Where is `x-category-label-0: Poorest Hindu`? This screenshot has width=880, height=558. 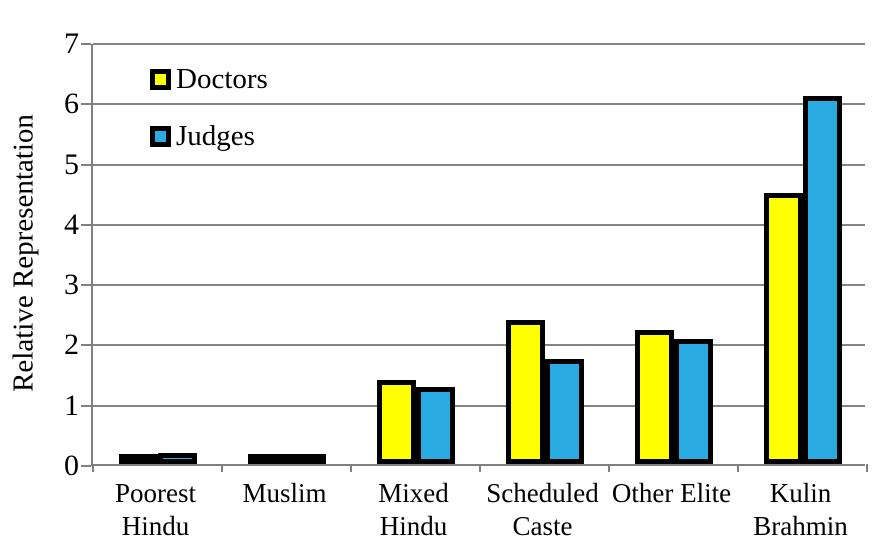
x-category-label-0: Poorest Hindu is located at coordinates (155, 509).